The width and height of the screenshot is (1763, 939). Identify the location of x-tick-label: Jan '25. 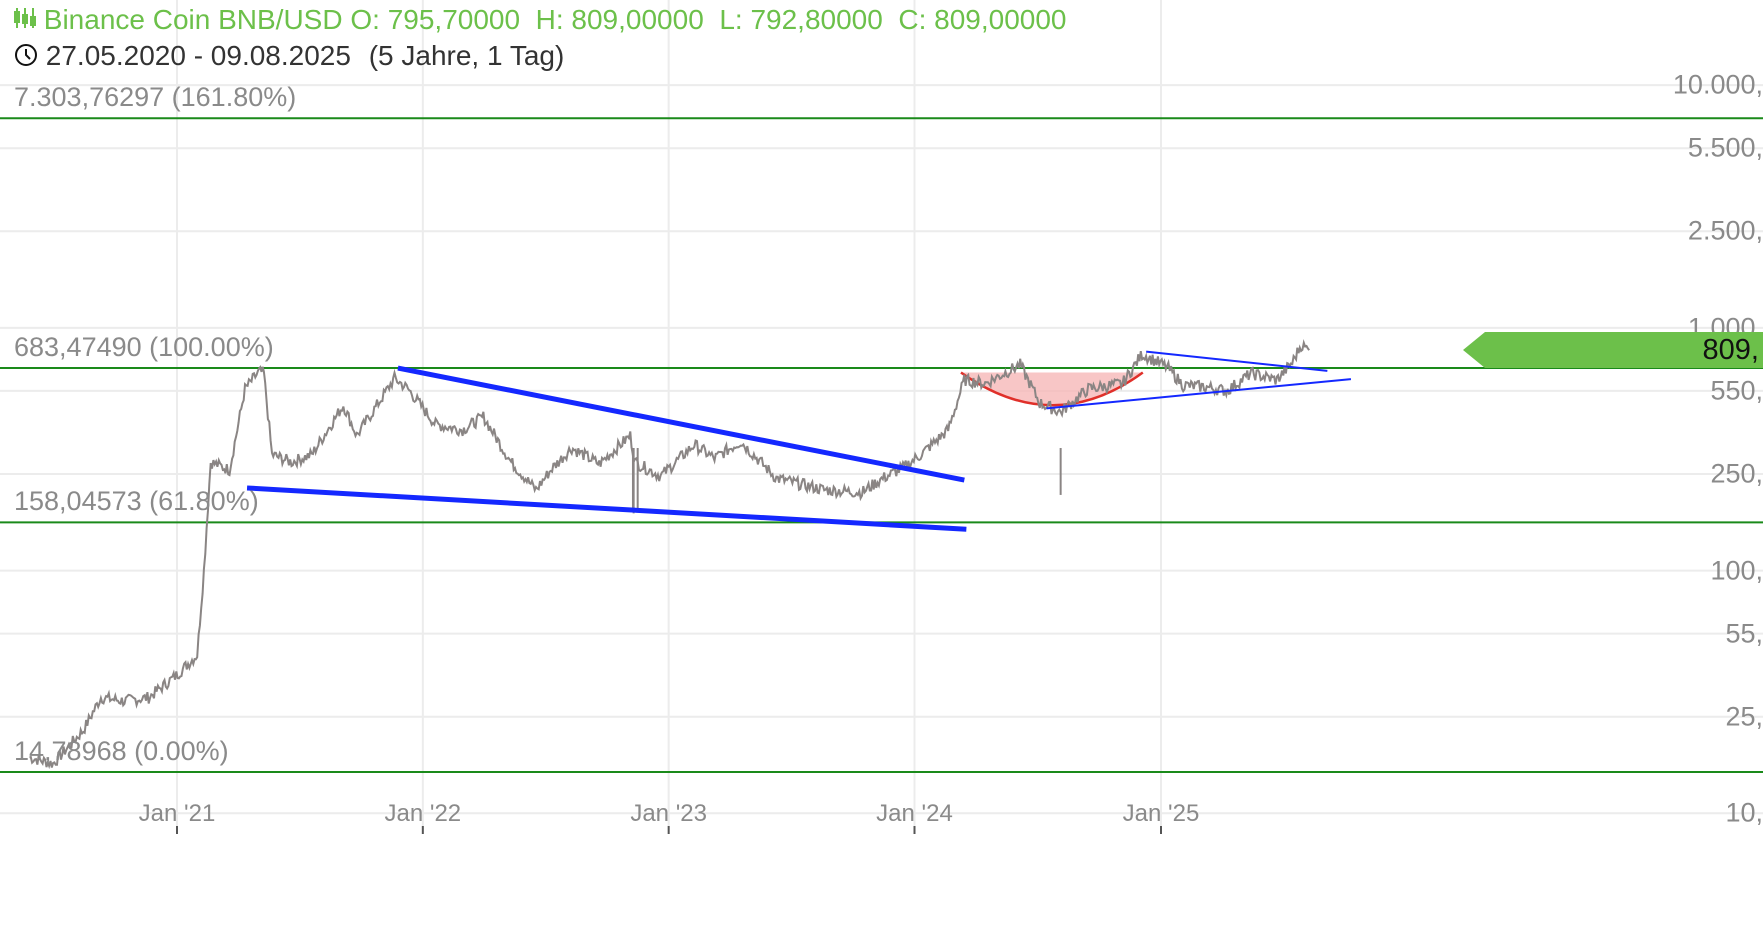
(1161, 813).